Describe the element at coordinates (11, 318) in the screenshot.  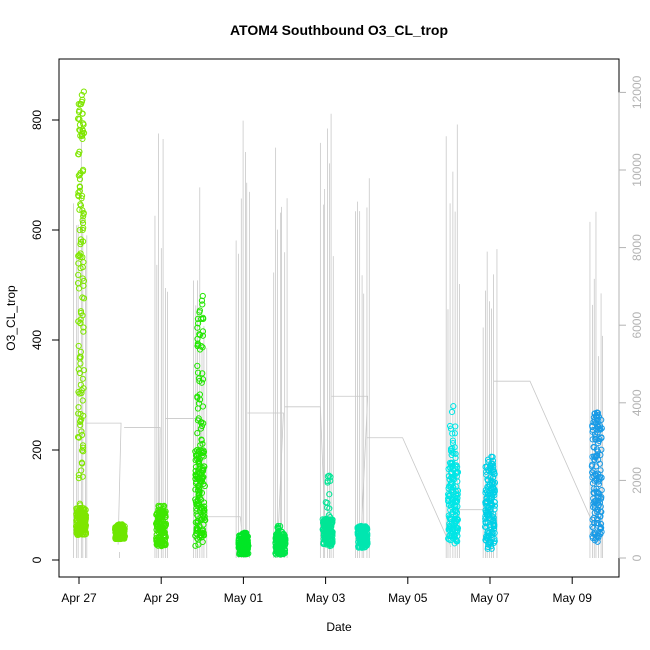
I see `y-axis-label: O3_CL_trop` at that location.